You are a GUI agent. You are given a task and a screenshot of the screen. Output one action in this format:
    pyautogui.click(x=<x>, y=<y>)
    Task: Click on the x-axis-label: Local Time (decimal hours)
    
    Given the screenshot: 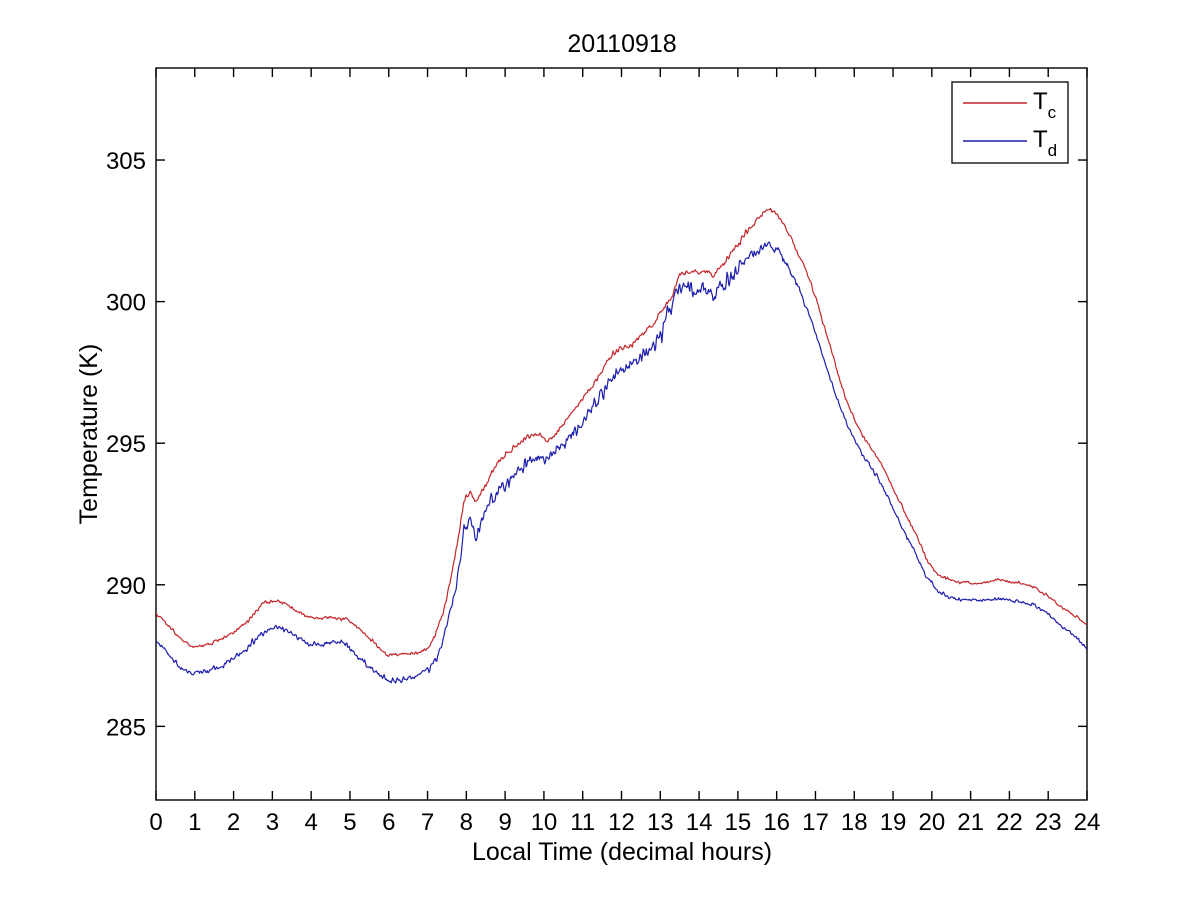 What is the action you would take?
    pyautogui.click(x=622, y=852)
    